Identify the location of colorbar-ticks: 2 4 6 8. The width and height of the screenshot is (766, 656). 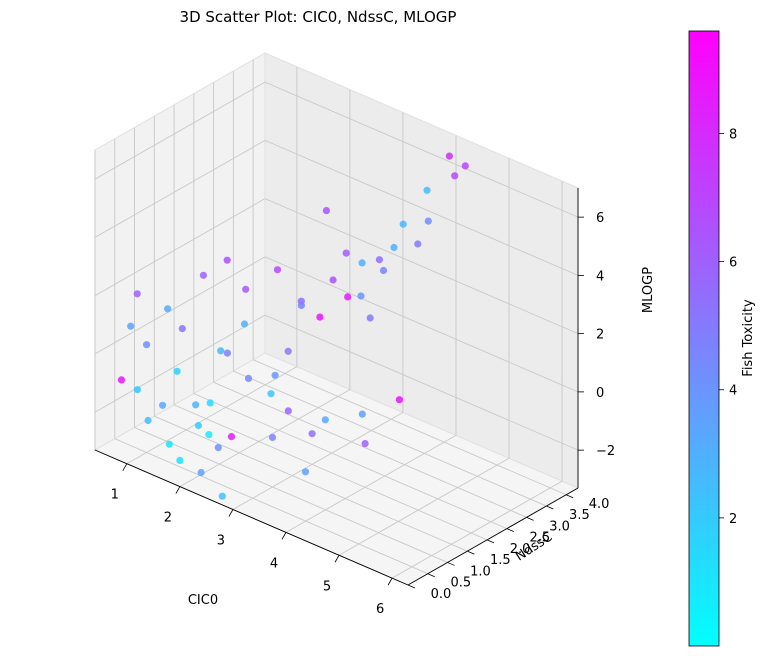
(728, 327).